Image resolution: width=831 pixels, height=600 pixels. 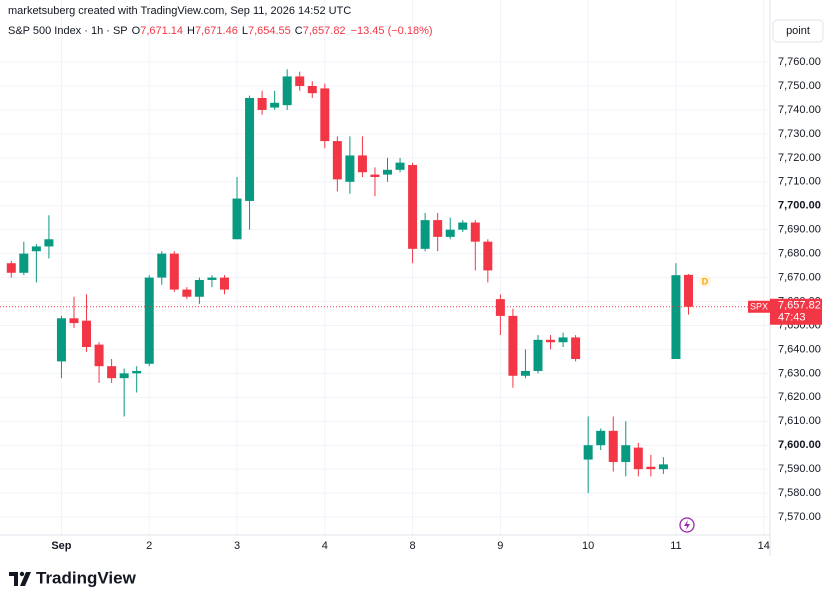 I want to click on lightning-bolt, so click(x=687, y=525).